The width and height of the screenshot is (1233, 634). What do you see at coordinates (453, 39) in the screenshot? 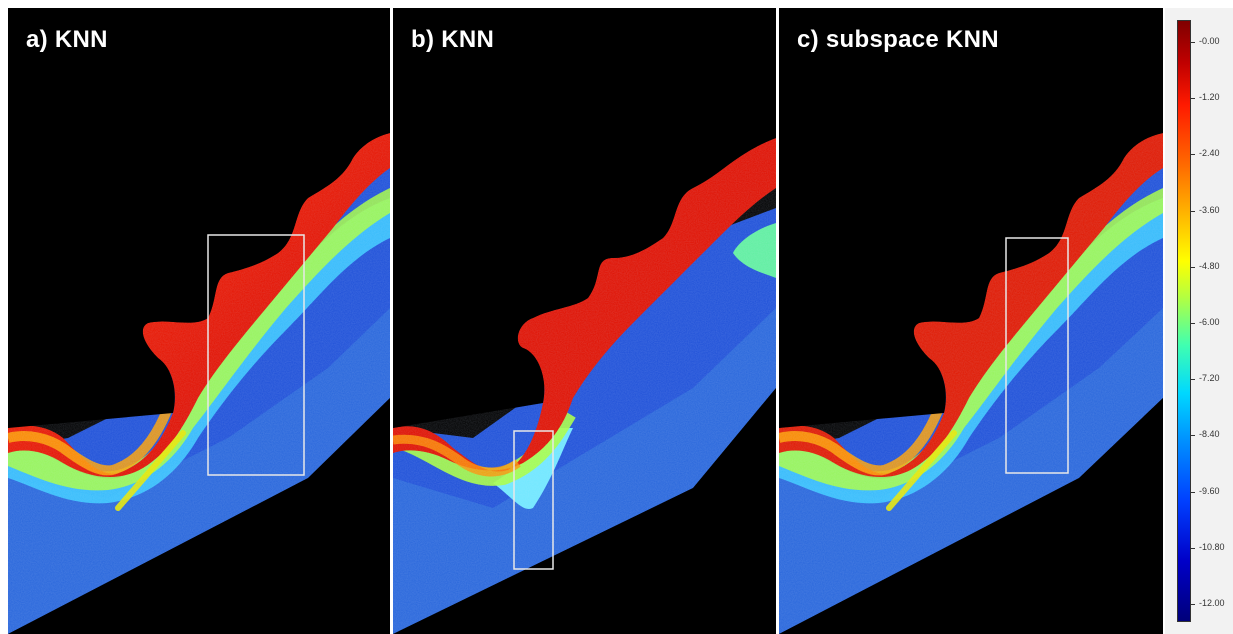
I see `panel-title: b) KNN` at bounding box center [453, 39].